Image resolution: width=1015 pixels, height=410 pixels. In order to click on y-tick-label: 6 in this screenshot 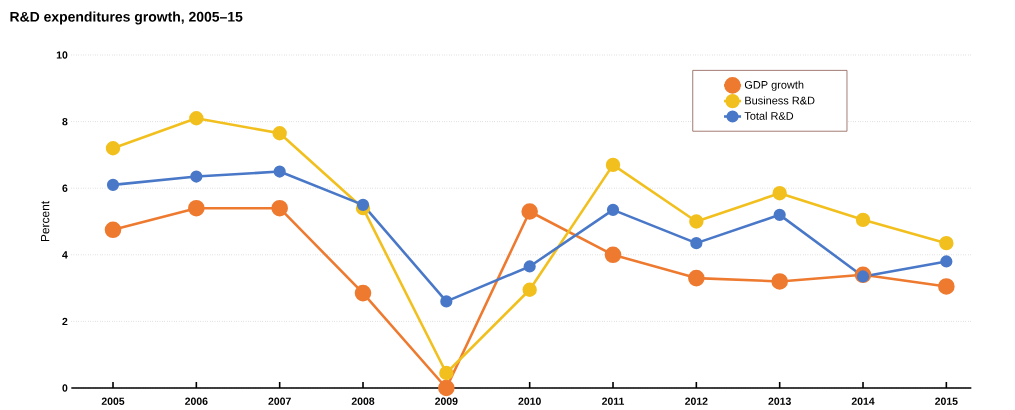, I will do `click(65, 188)`.